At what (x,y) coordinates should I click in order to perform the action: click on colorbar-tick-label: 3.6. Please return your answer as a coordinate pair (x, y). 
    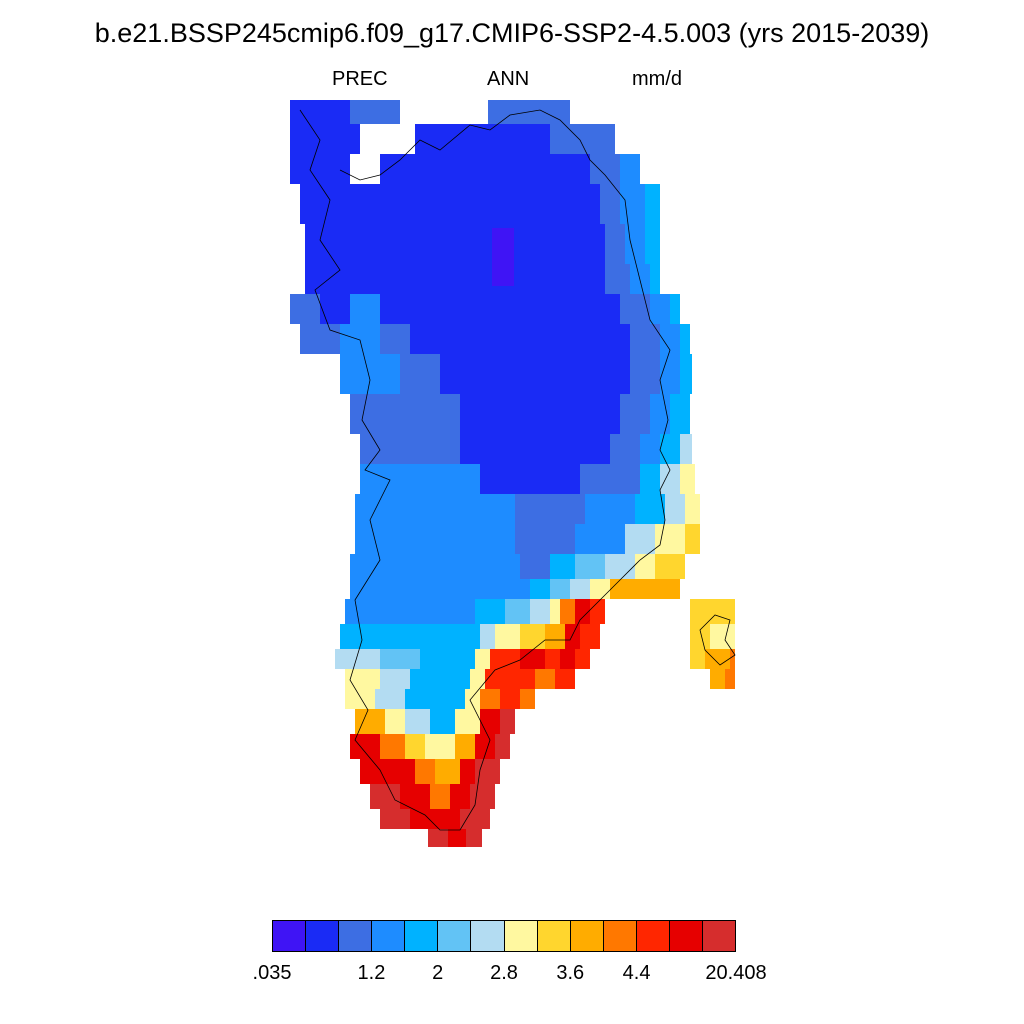
    Looking at the image, I should click on (570, 973).